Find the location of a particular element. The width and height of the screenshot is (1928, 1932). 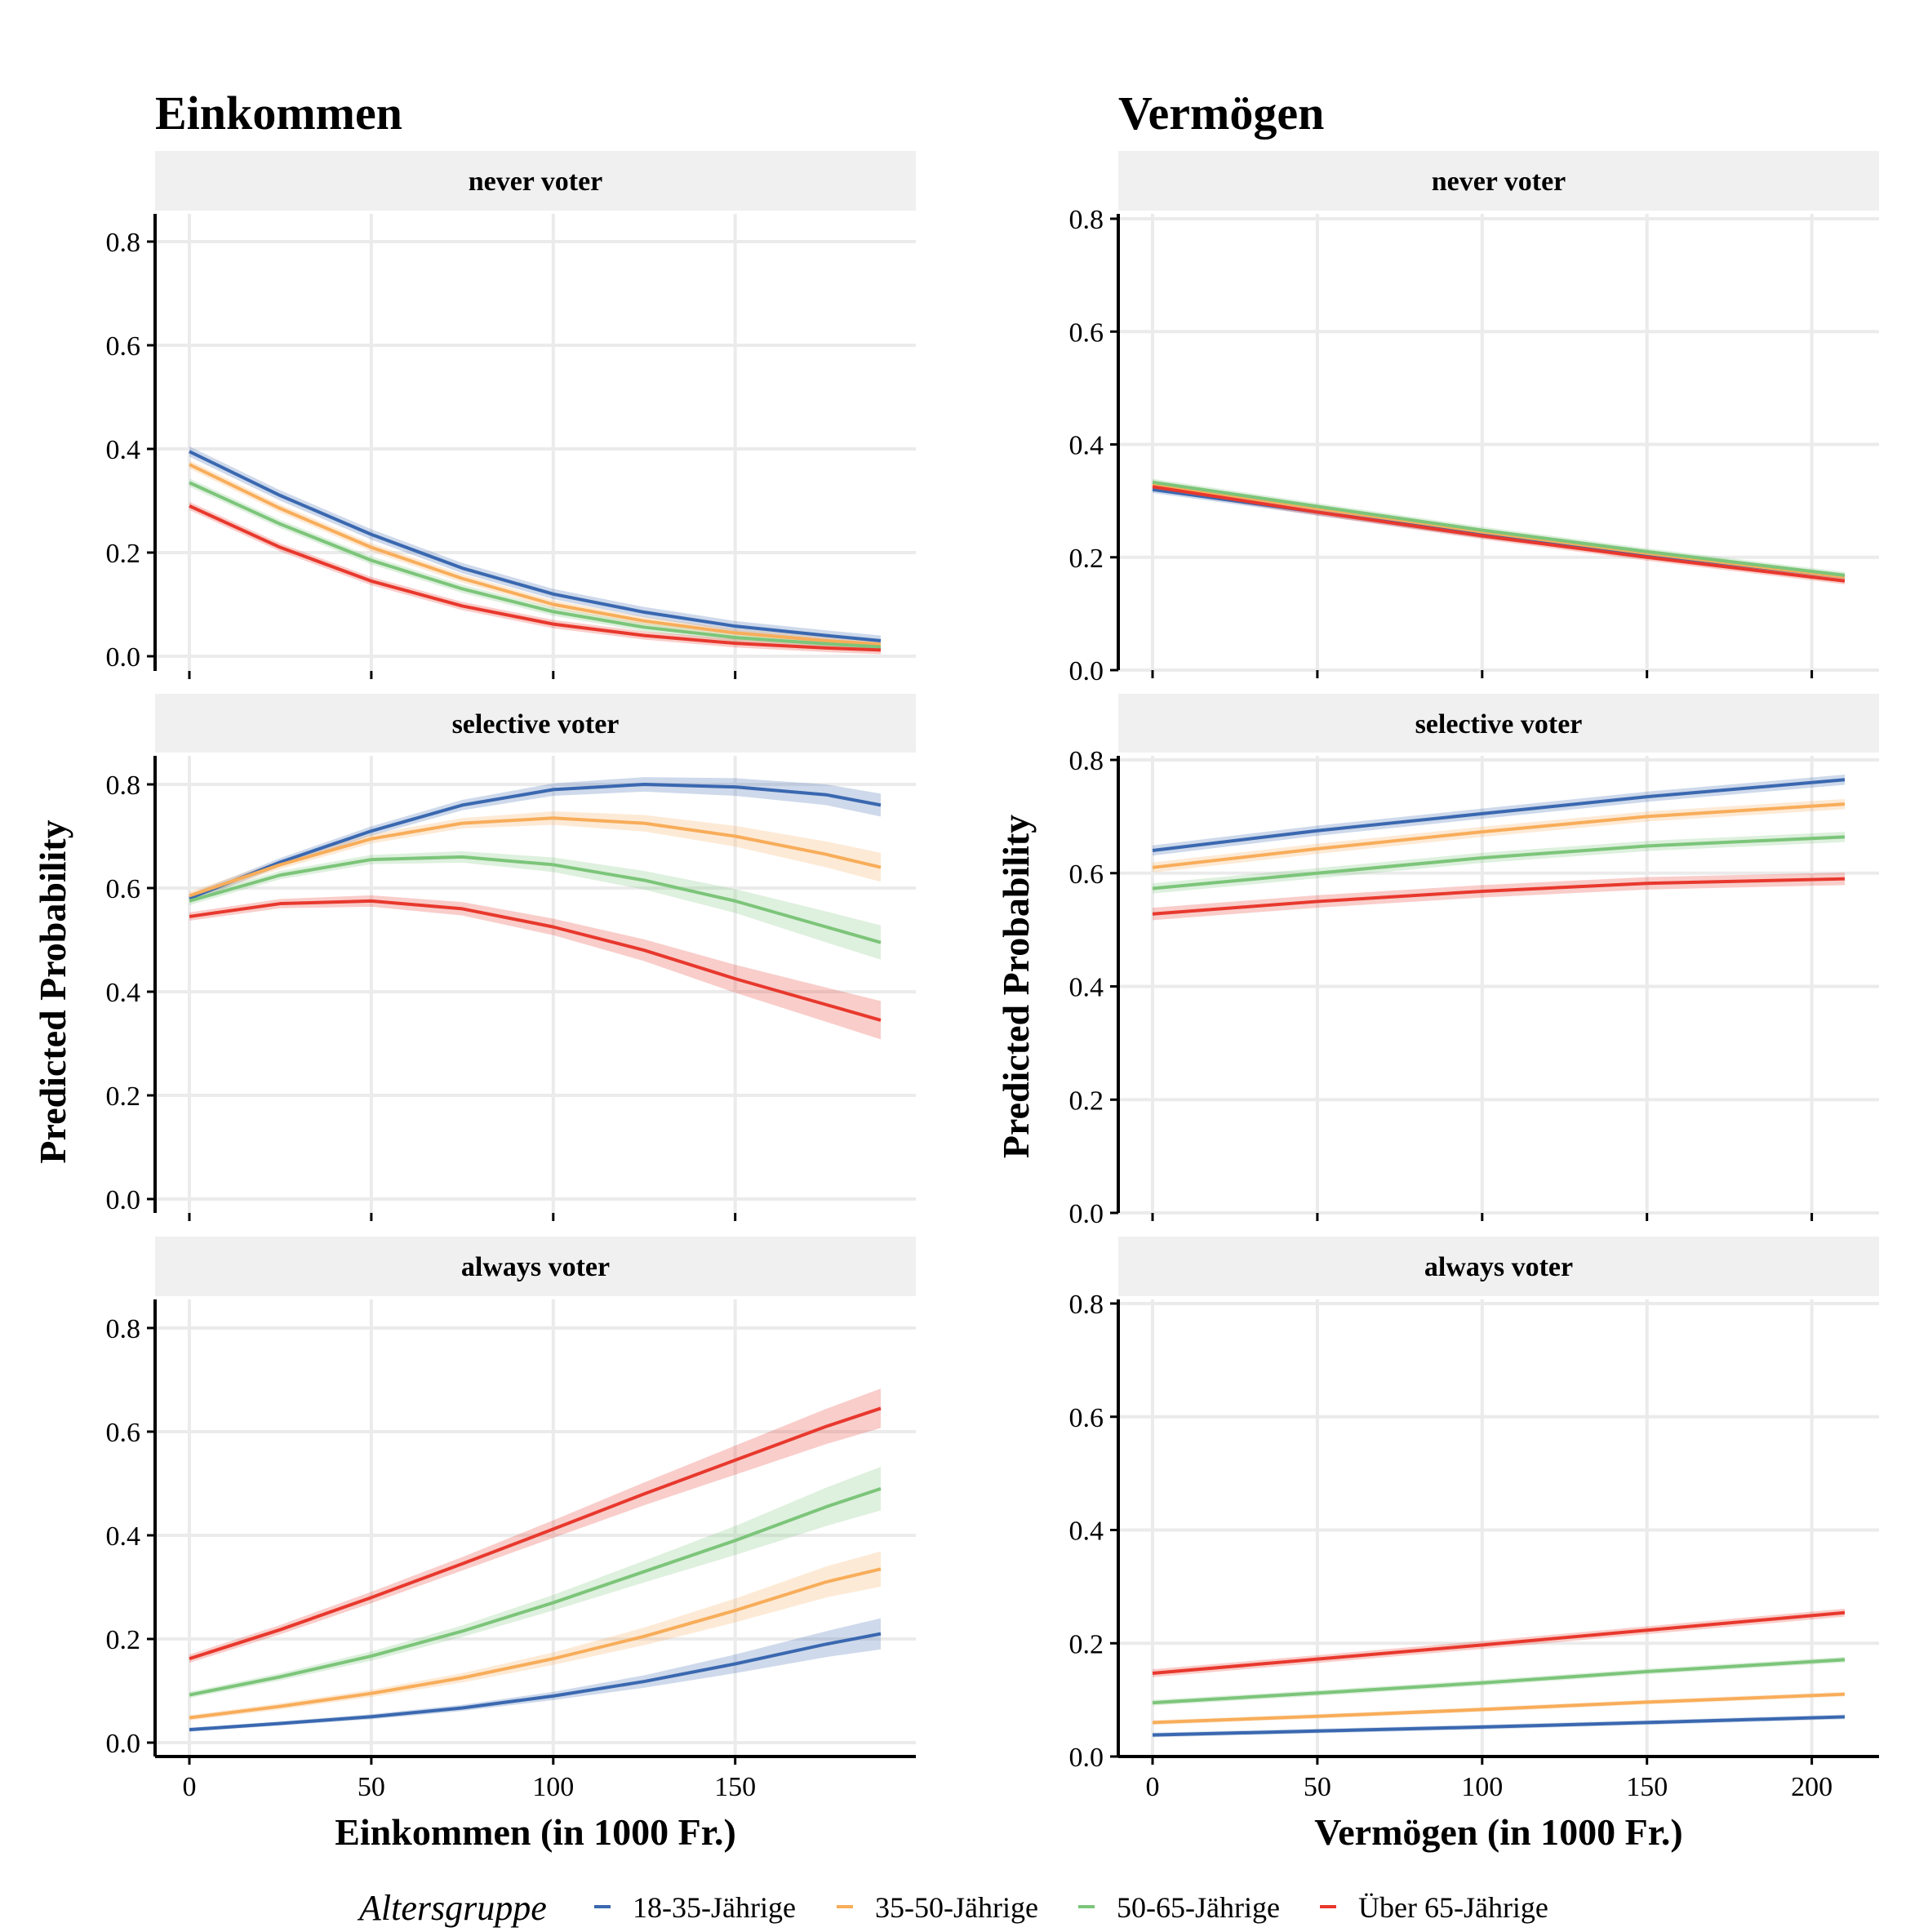

panel-vermoegen-never-voter-ytick-label-2: 0.4 is located at coordinates (1087, 446).